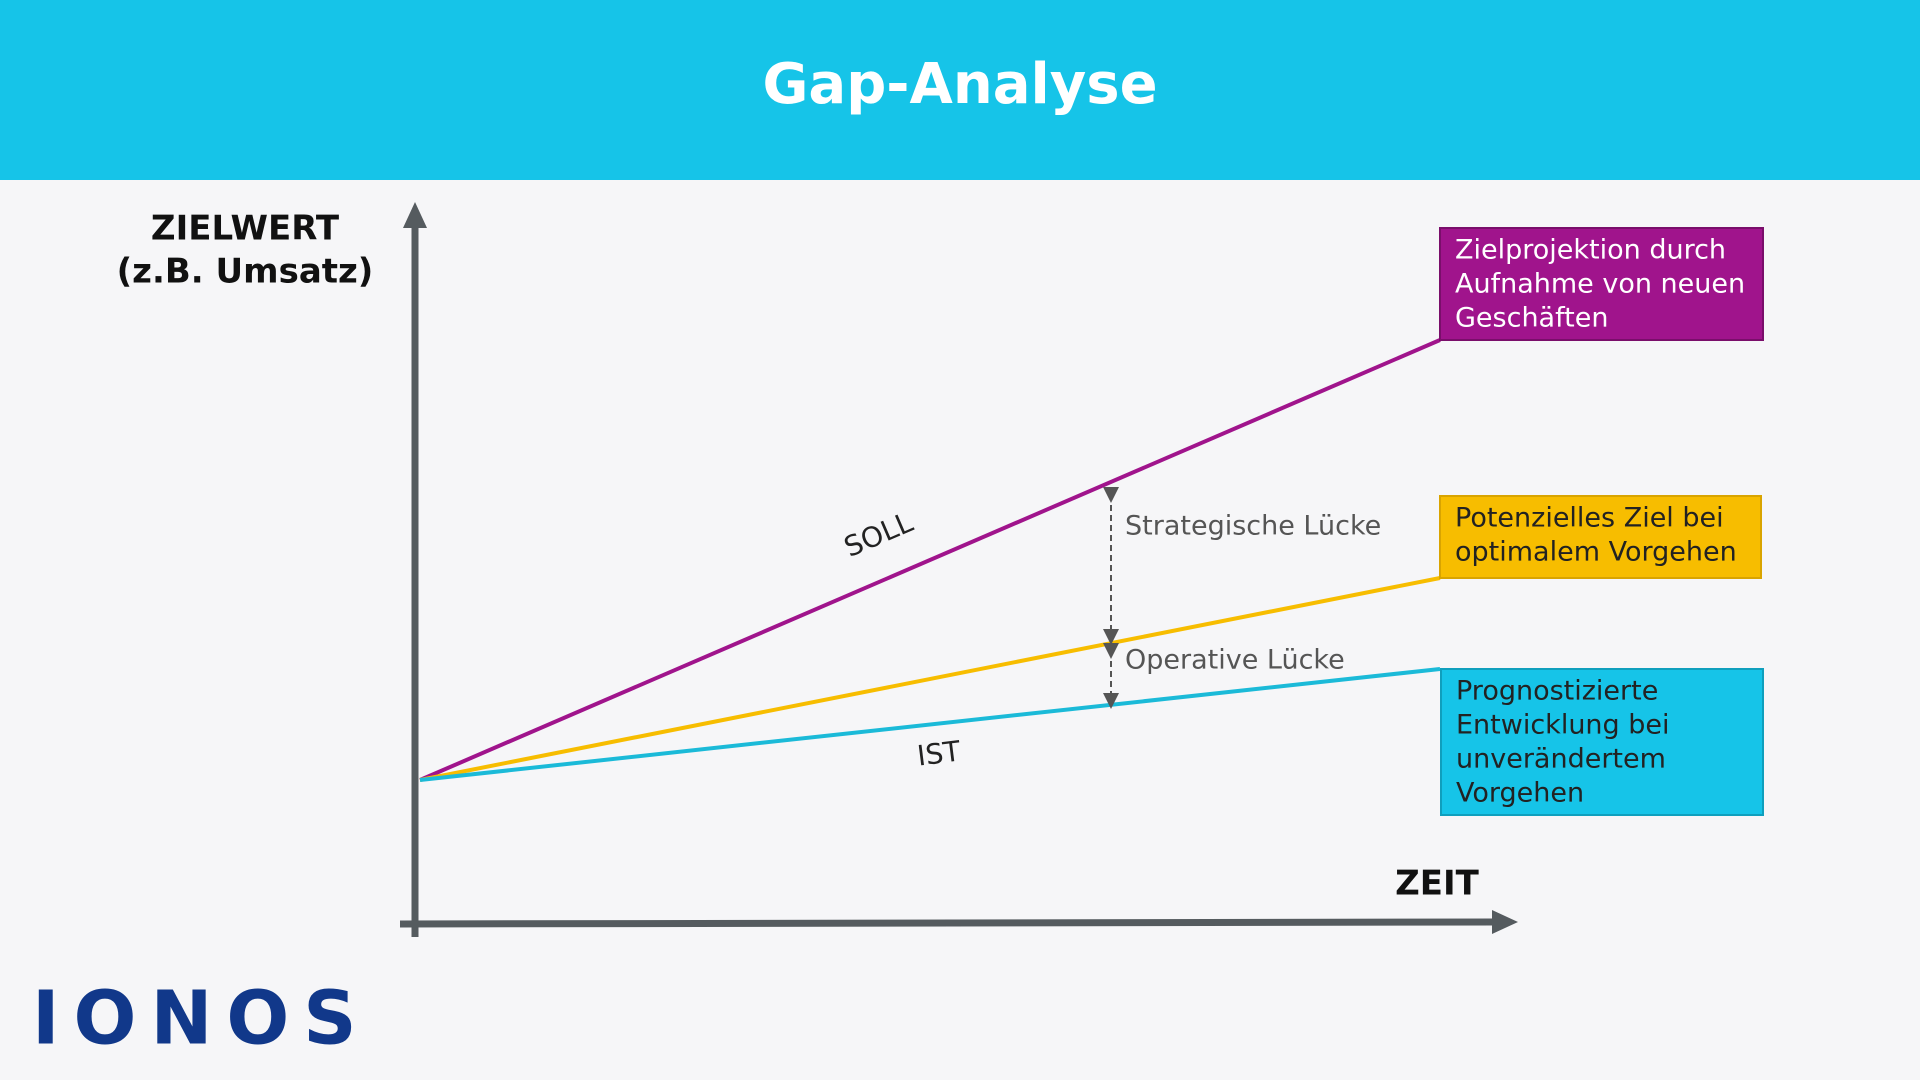 The image size is (1920, 1080). Describe the element at coordinates (1589, 518) in the screenshot. I see `box-text: Potenzielles Ziel bei` at that location.